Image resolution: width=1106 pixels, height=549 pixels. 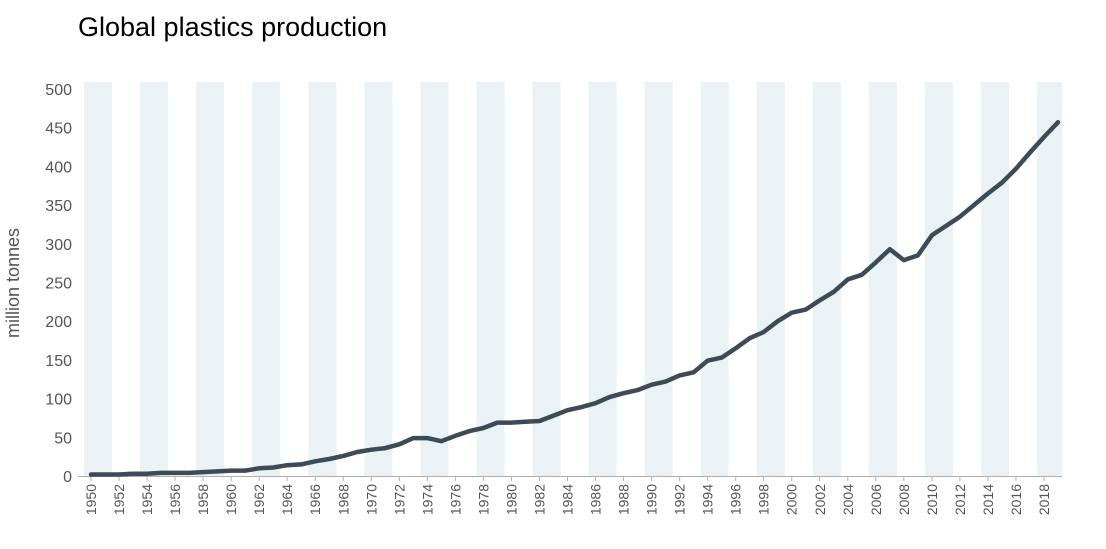 I want to click on x-tick-label: 2000, so click(x=792, y=499).